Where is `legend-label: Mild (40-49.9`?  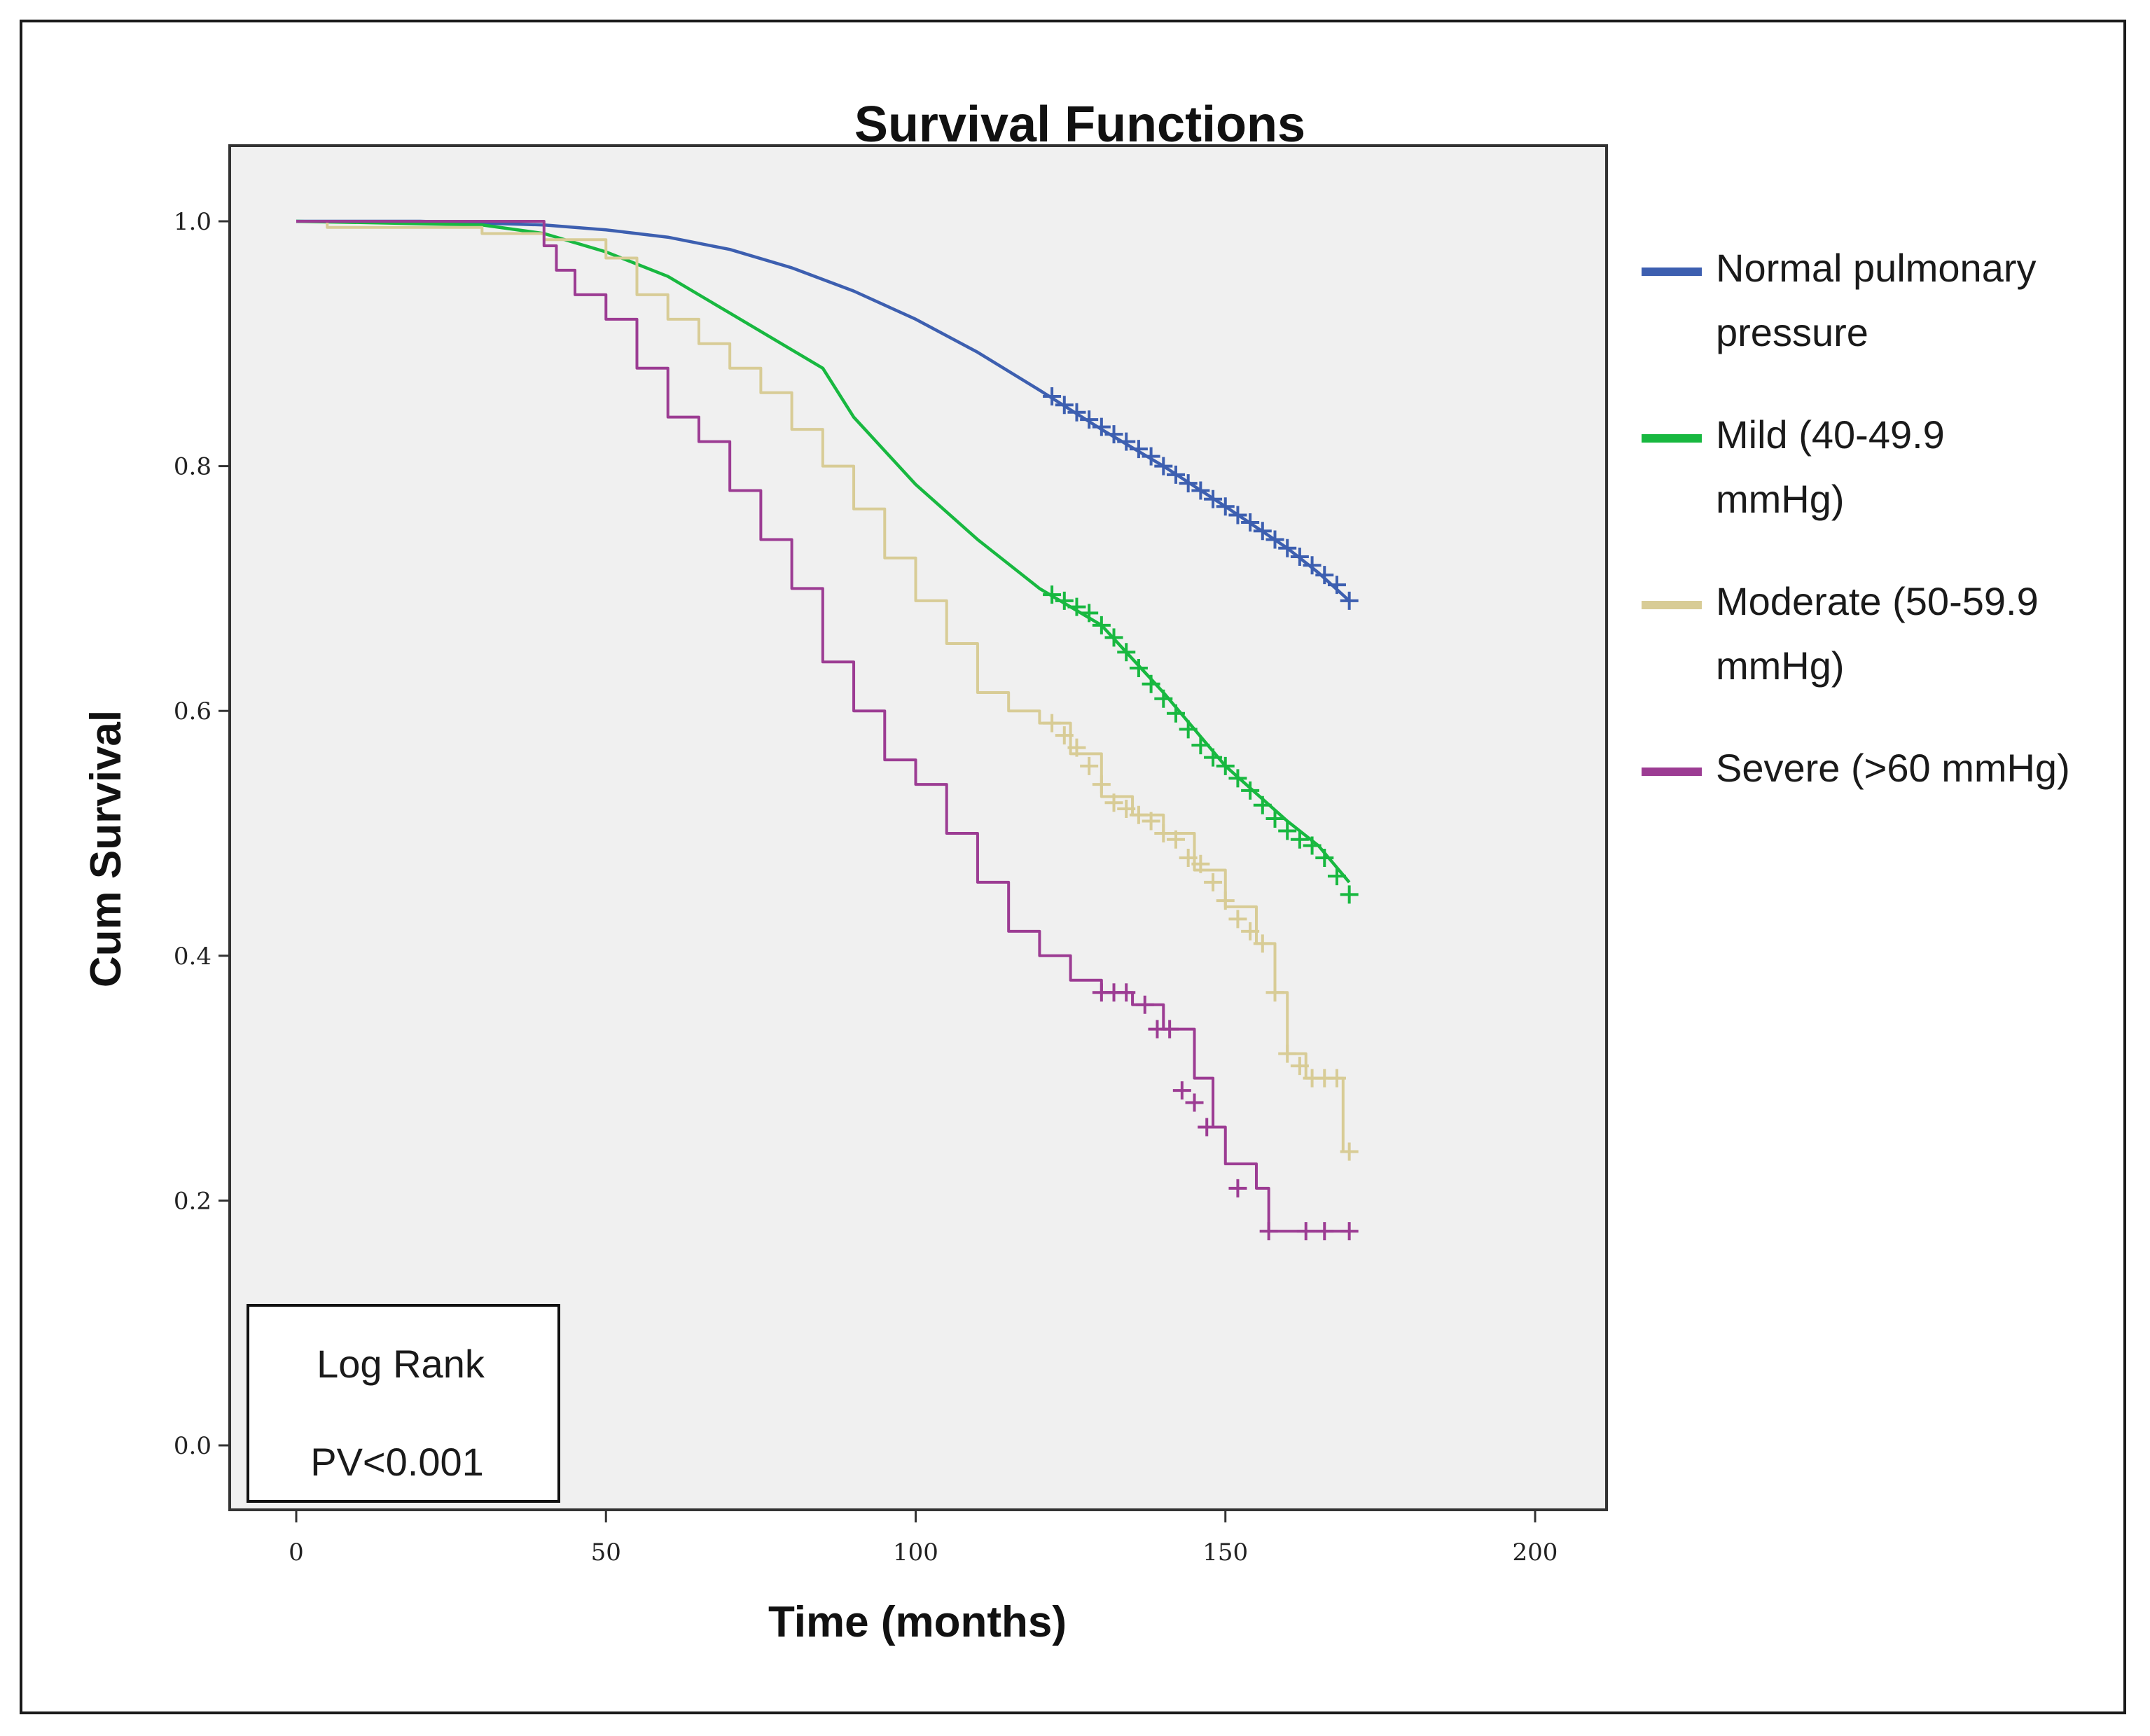 legend-label: Mild (40-49.9 is located at coordinates (1830, 434).